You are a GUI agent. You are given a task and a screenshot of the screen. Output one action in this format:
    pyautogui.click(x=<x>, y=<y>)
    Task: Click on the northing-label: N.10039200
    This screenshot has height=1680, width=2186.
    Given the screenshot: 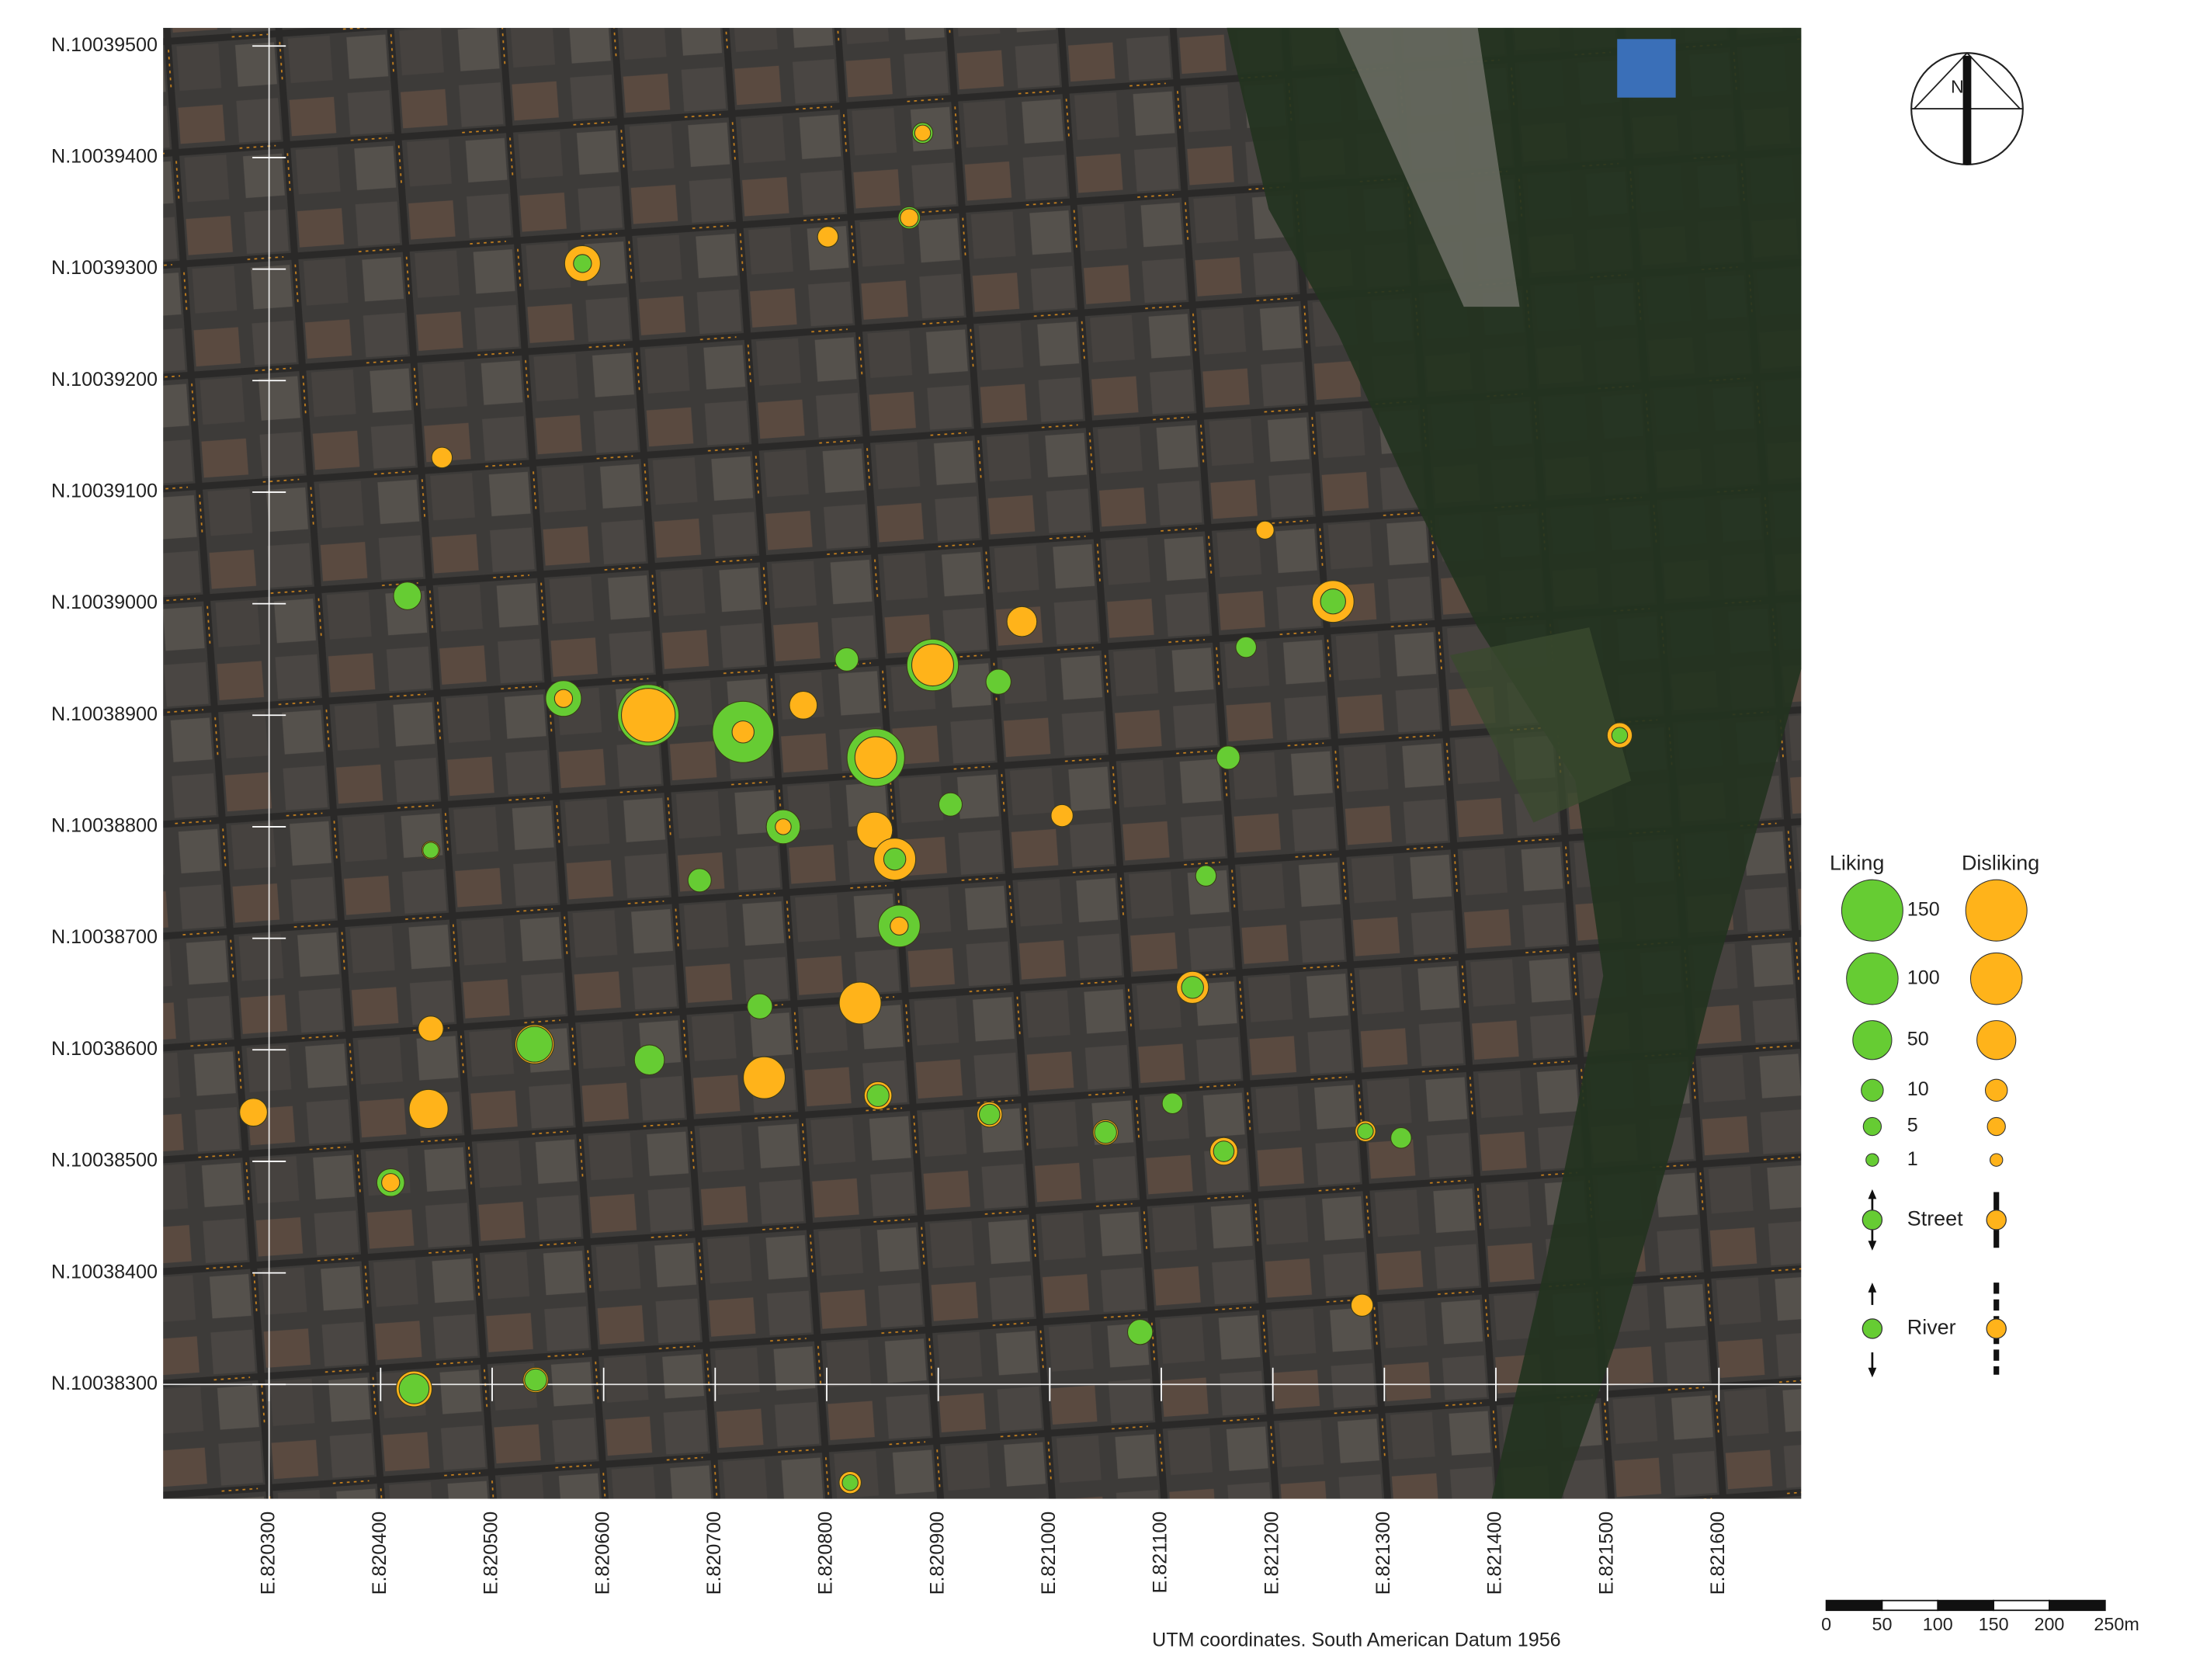 What is the action you would take?
    pyautogui.click(x=104, y=379)
    